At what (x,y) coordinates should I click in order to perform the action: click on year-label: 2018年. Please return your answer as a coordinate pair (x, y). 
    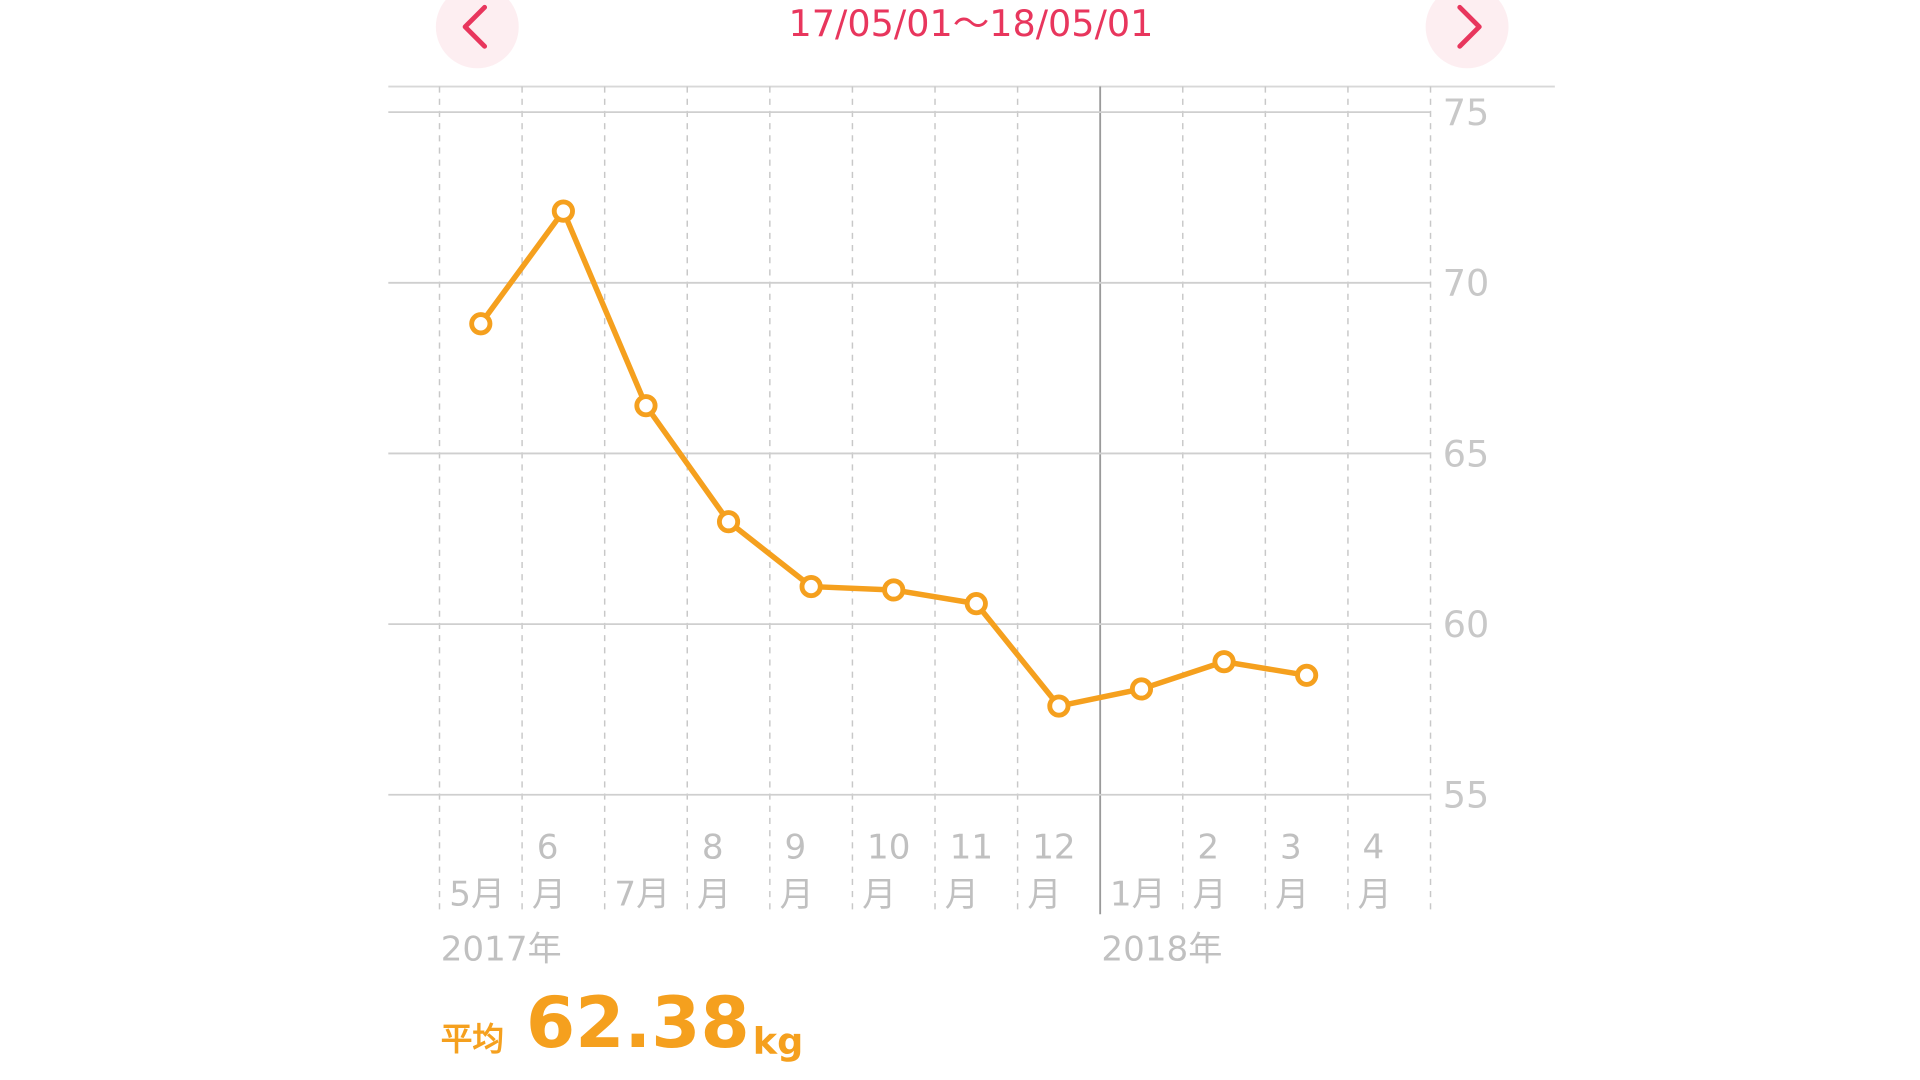
    Looking at the image, I should click on (1161, 949).